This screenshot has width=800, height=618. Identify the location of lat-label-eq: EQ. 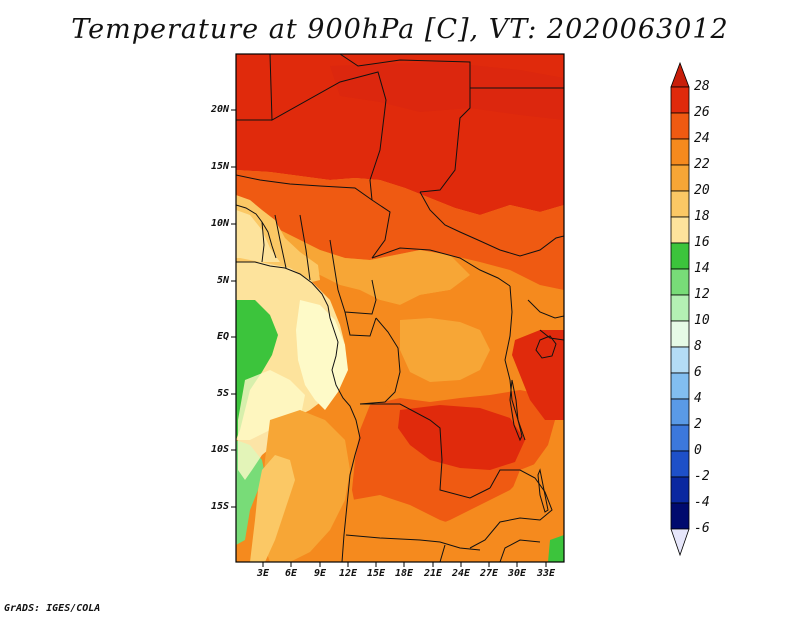
(222, 336).